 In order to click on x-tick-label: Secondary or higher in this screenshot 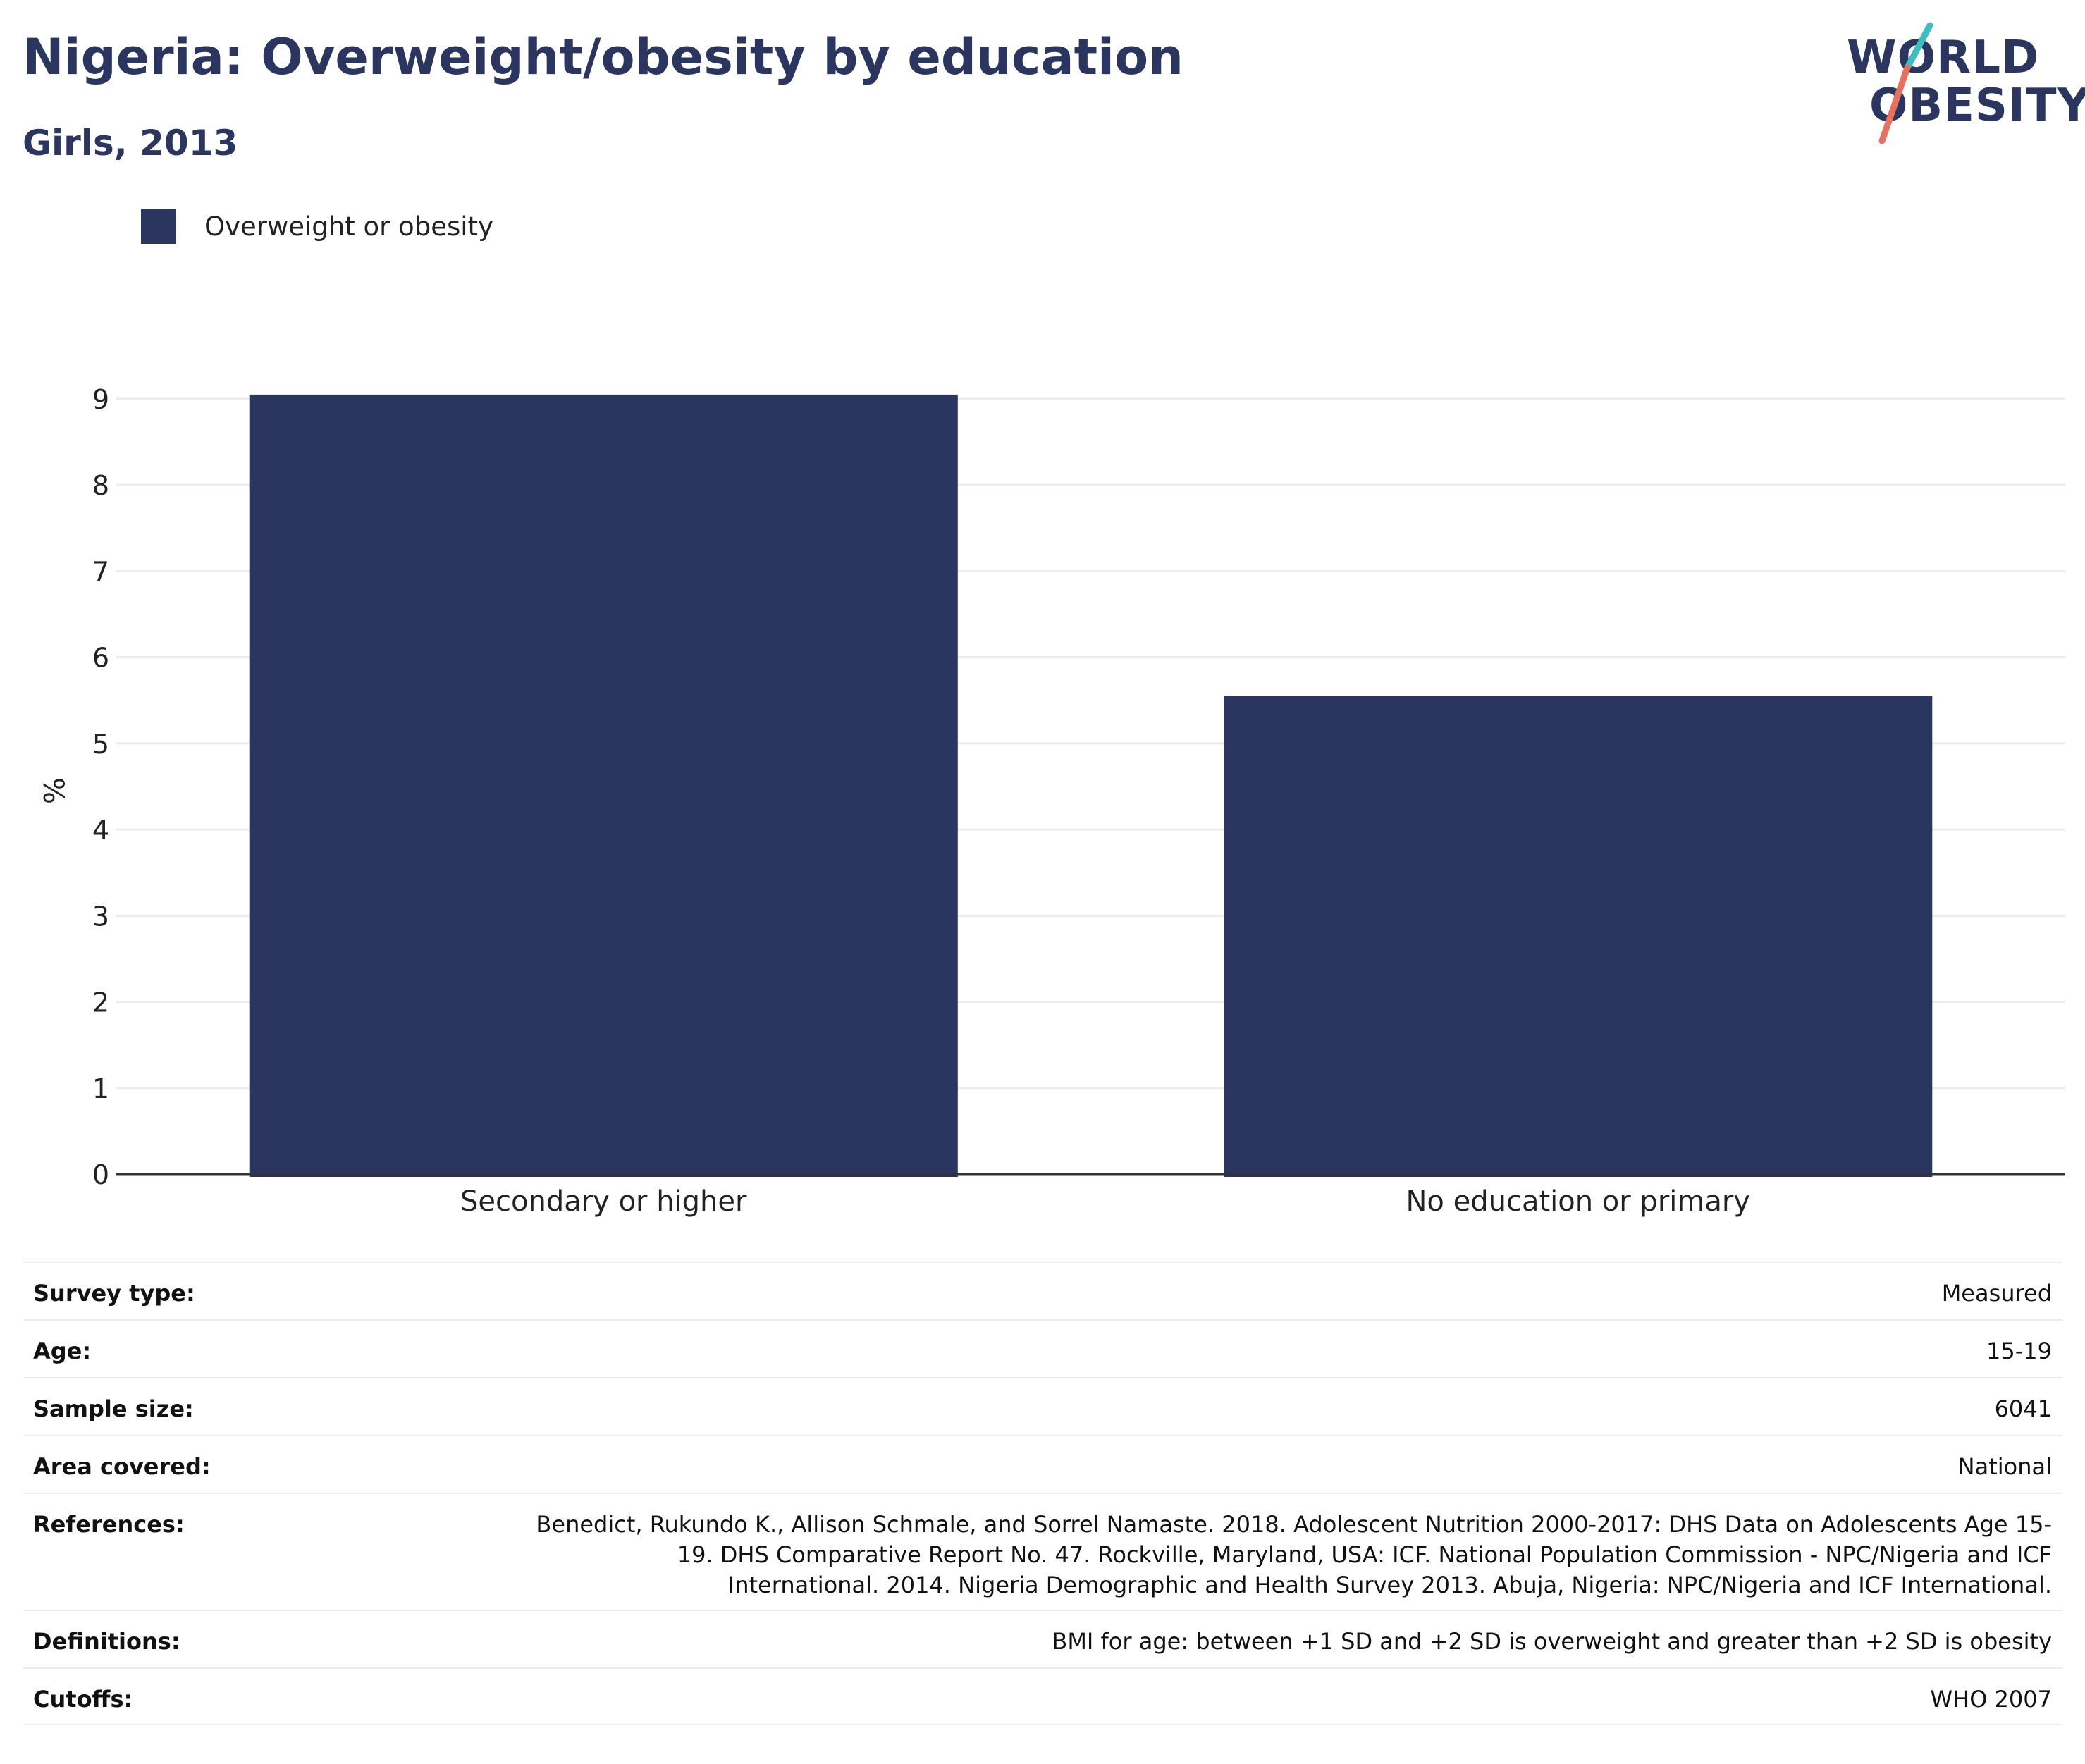, I will do `click(603, 1201)`.